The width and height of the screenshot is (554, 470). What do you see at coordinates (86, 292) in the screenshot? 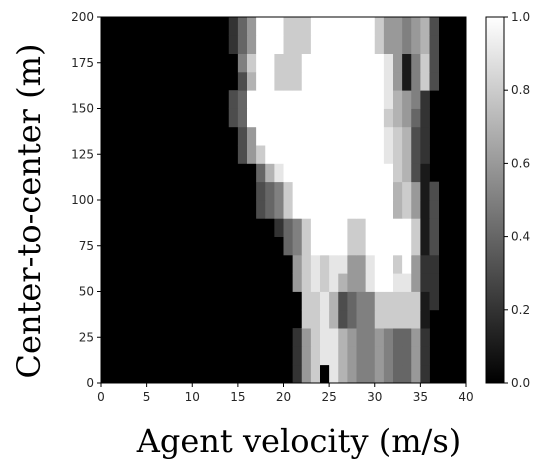
I see `y-tick-label: 50` at bounding box center [86, 292].